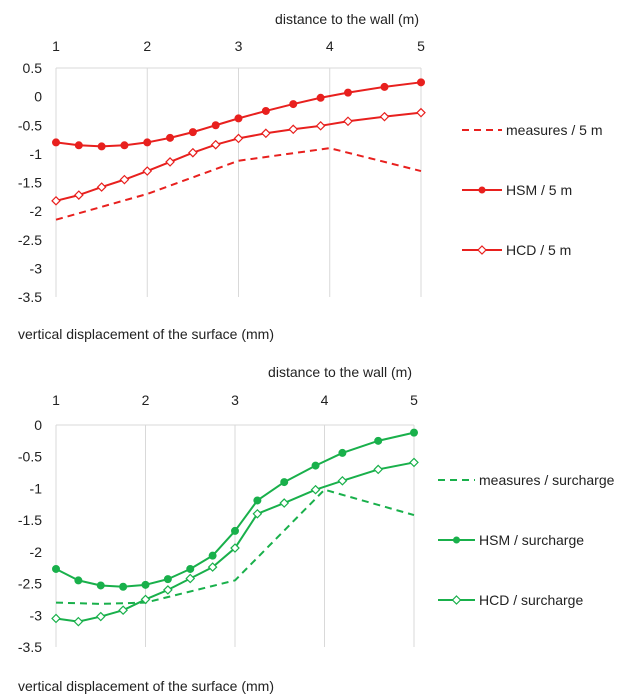 The image size is (627, 695). I want to click on legend-entry: measures / surcharge, so click(526, 480).